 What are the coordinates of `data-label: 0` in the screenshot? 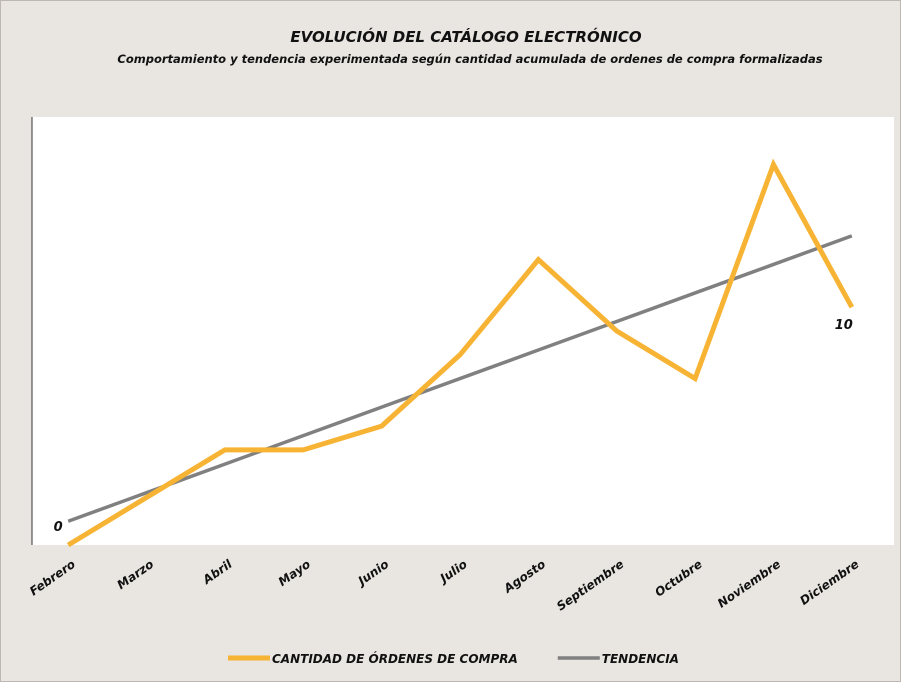 It's located at (58, 527).